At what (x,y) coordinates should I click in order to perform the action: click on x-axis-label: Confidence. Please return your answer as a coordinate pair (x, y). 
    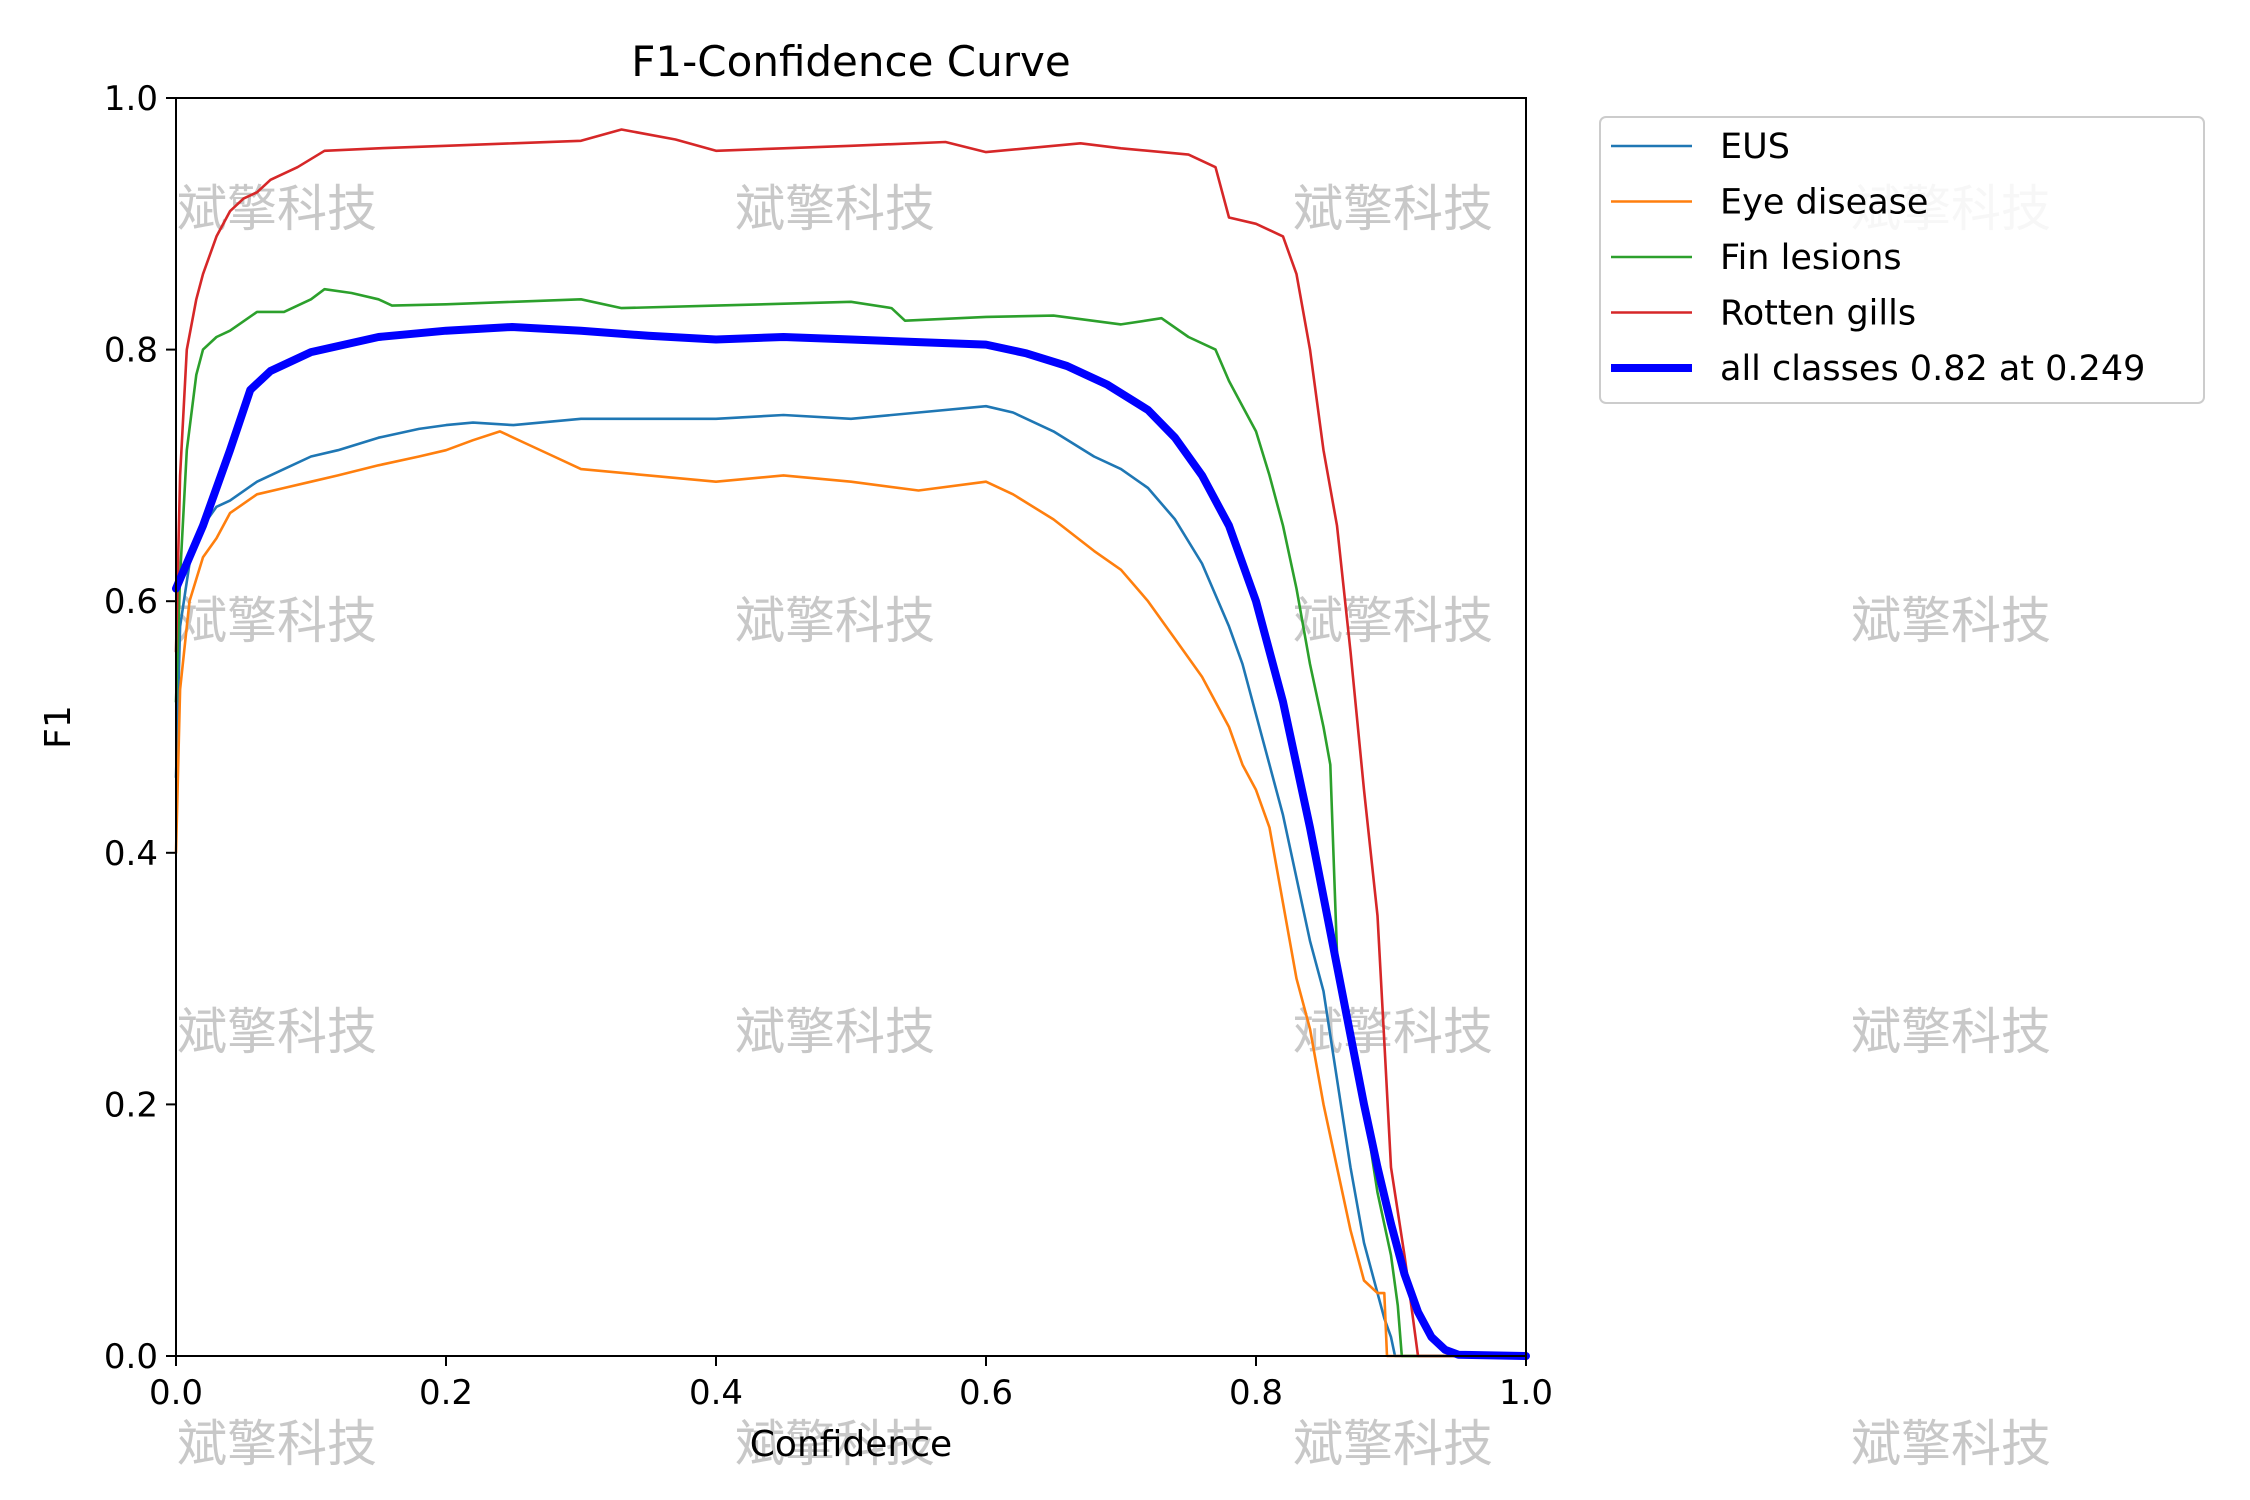
    Looking at the image, I should click on (851, 1444).